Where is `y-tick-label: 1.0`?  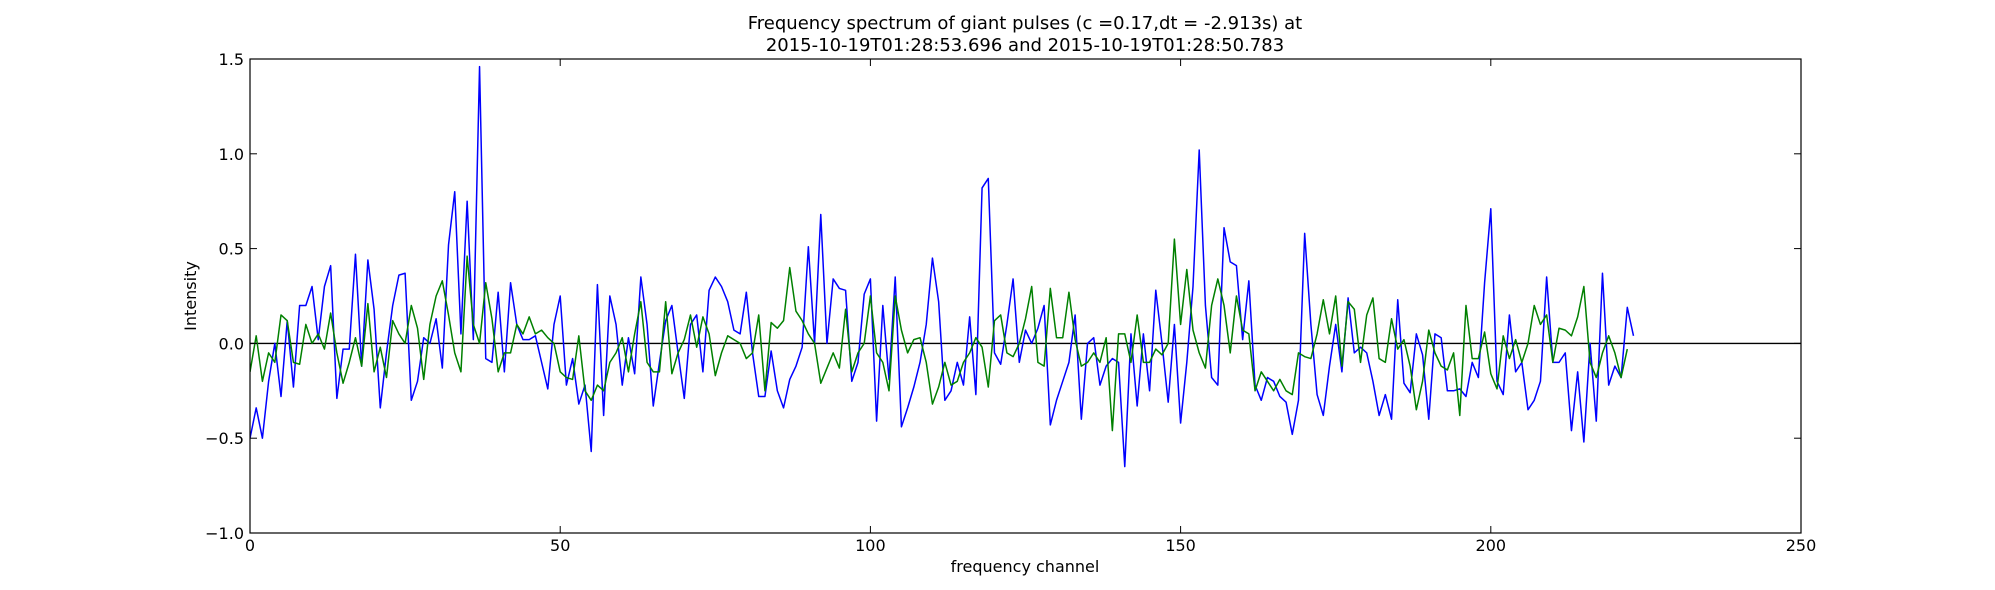 y-tick-label: 1.0 is located at coordinates (231, 154).